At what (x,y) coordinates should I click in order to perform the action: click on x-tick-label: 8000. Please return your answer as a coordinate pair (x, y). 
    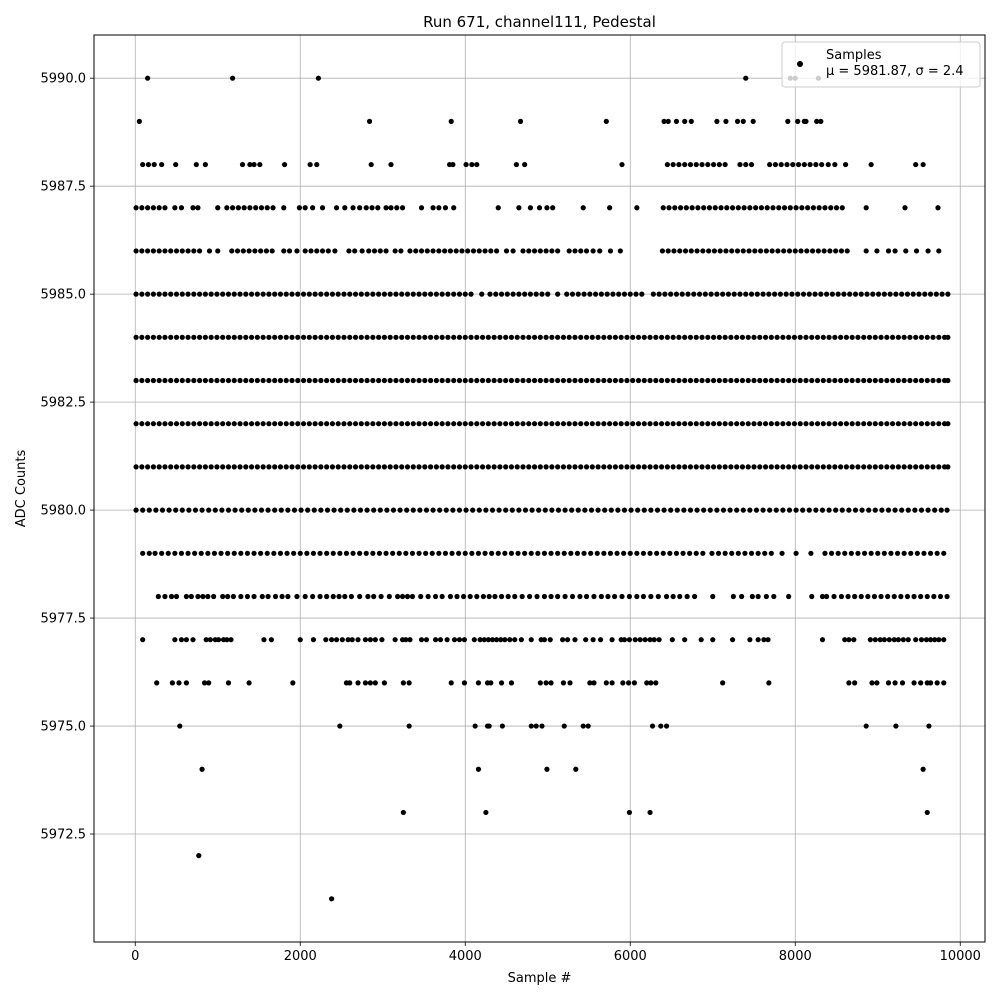
    Looking at the image, I should click on (795, 956).